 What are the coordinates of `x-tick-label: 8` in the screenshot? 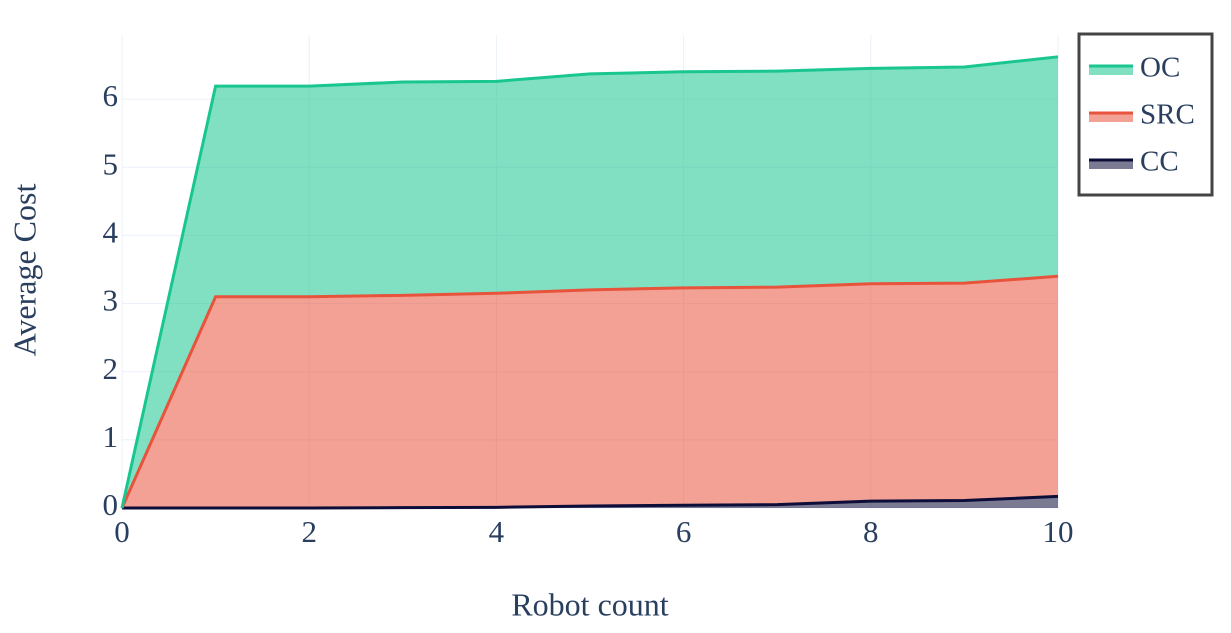 It's located at (871, 531).